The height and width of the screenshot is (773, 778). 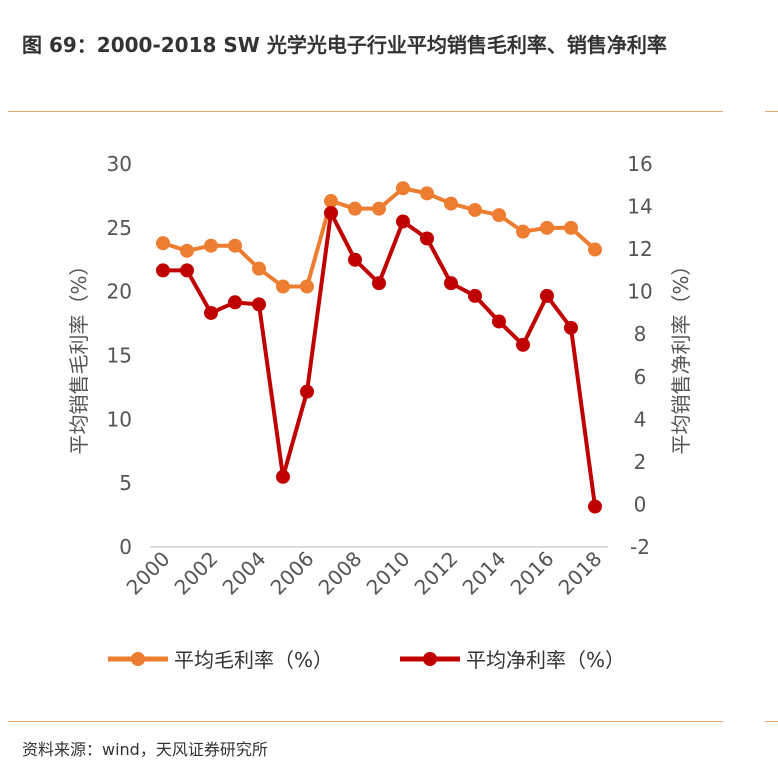 I want to click on x-tick-label: 2008, so click(x=340, y=573).